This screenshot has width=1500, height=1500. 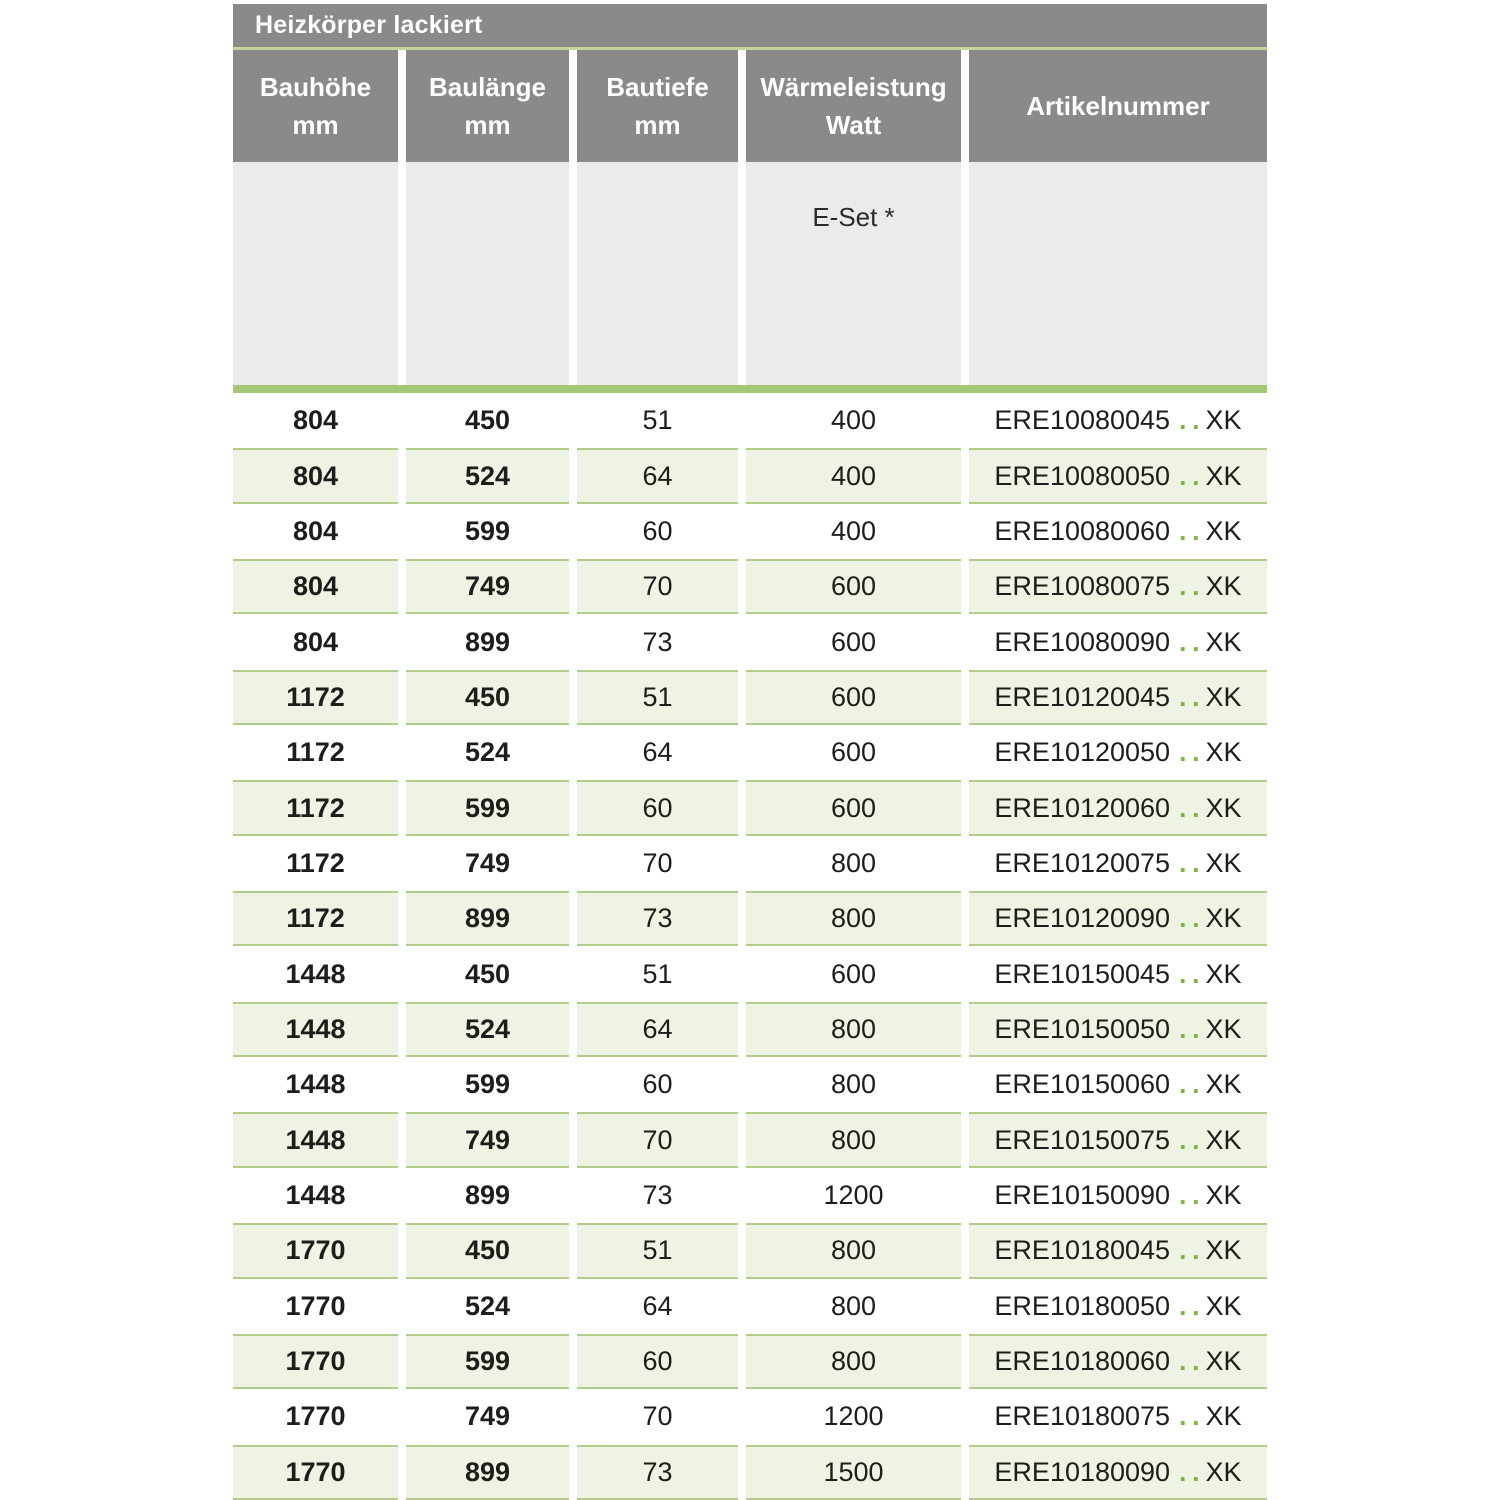 What do you see at coordinates (1082, 1028) in the screenshot?
I see `artikel-prefix: ERE10150050` at bounding box center [1082, 1028].